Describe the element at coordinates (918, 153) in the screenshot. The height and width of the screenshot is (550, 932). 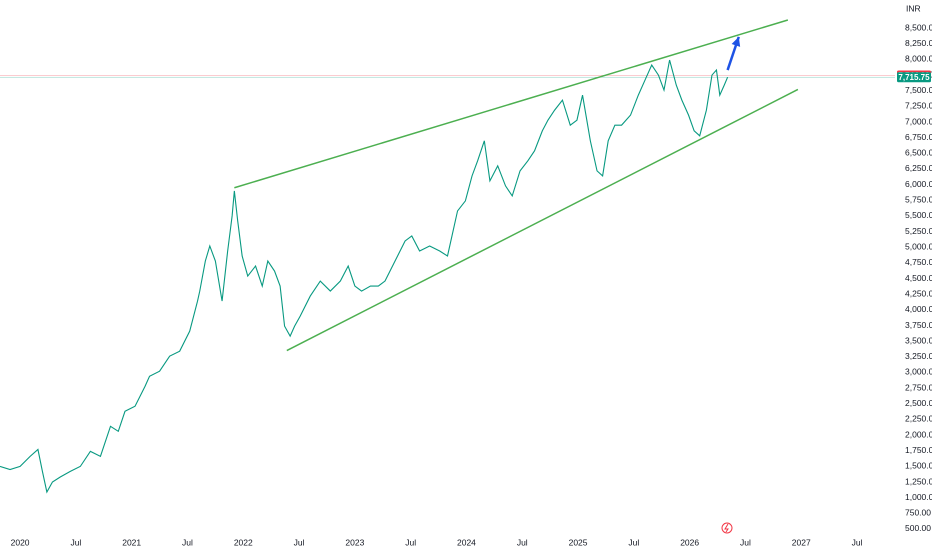
I see `y-tick-label: 6,500.00` at that location.